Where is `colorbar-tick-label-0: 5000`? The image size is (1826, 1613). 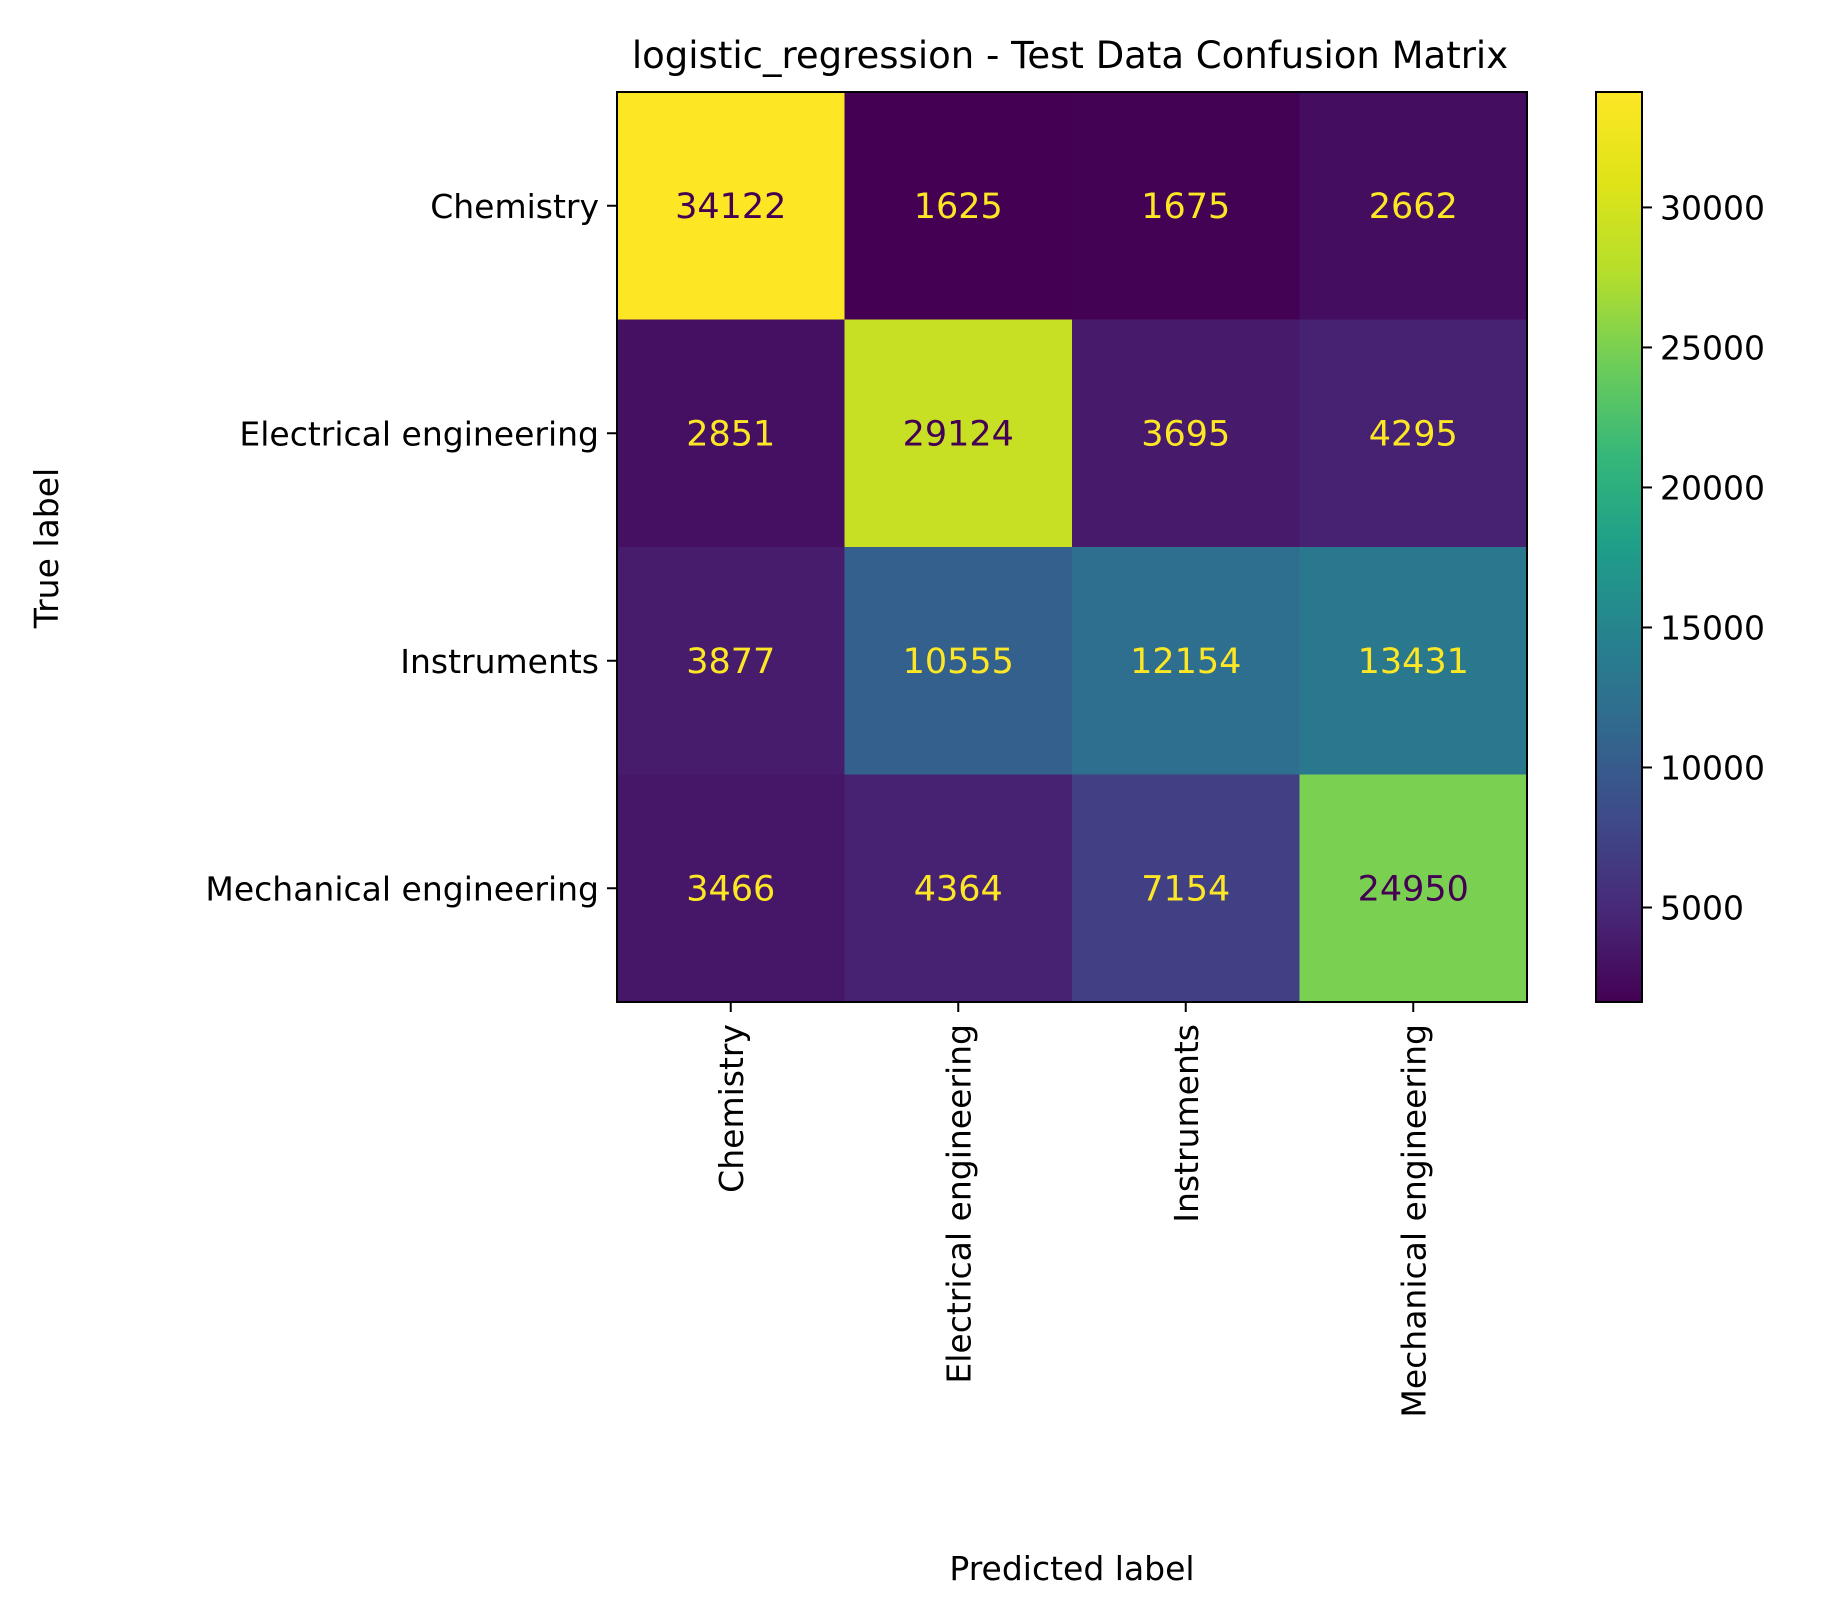
colorbar-tick-label-0: 5000 is located at coordinates (1702, 907).